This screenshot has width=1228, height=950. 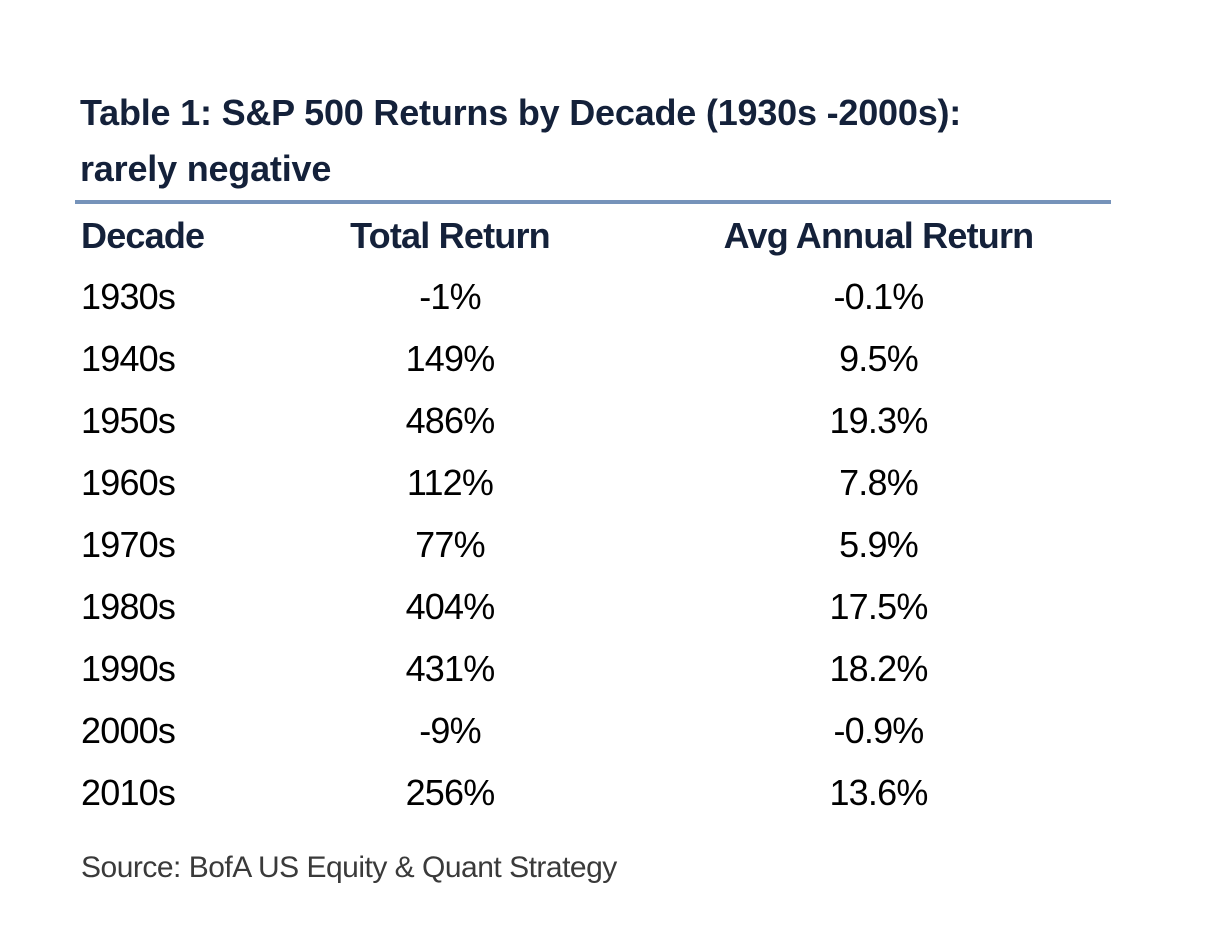 I want to click on total-return-cell: -9%, so click(x=450, y=730).